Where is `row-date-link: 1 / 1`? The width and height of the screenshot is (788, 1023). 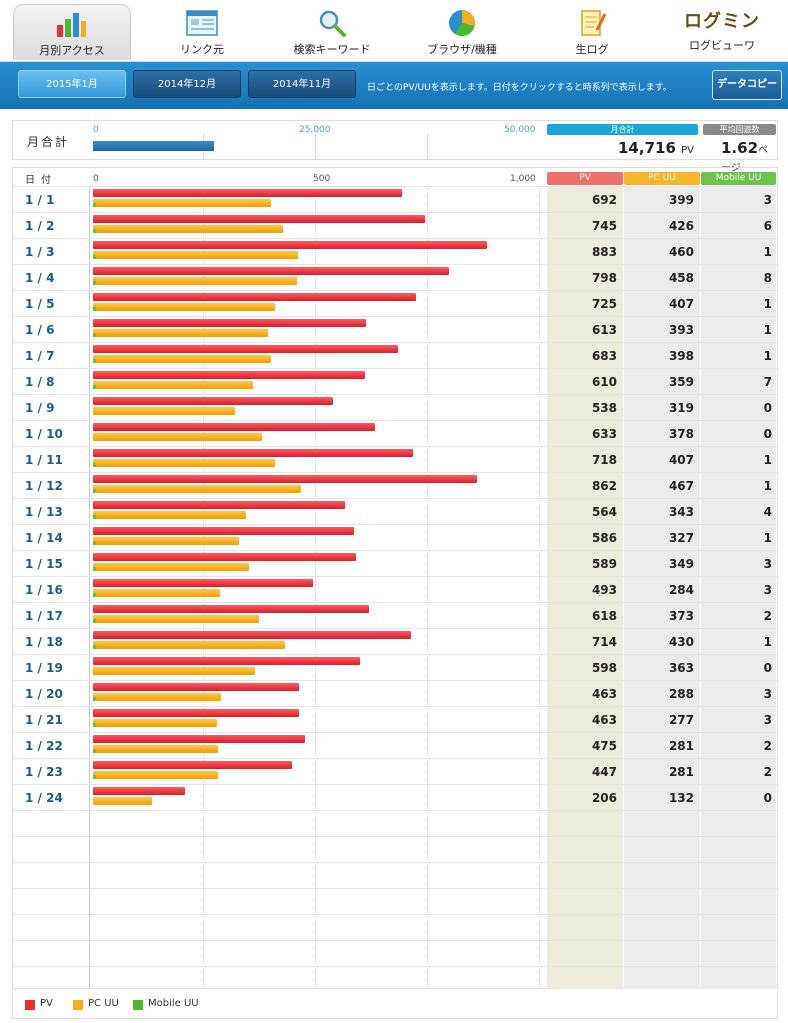
row-date-link: 1 / 1 is located at coordinates (40, 200).